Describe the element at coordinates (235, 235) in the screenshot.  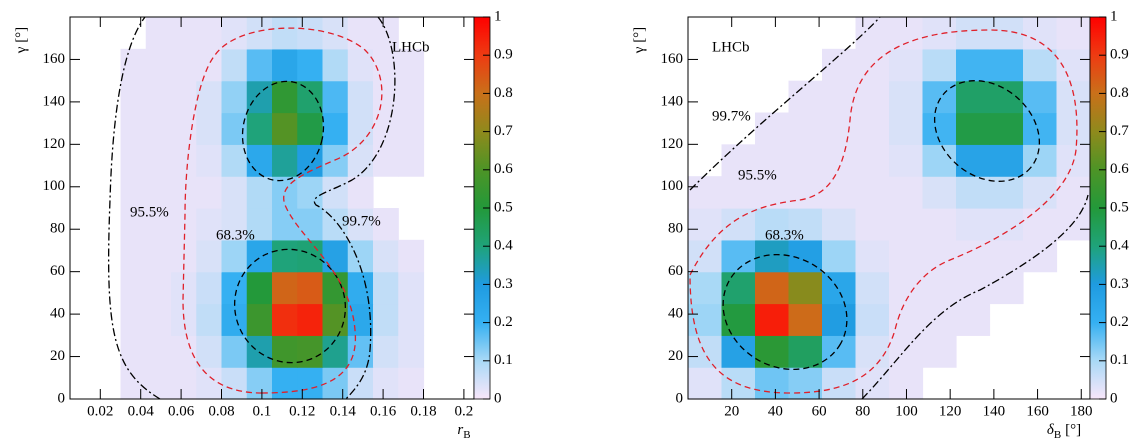
I see `contour-label: 68.3%` at that location.